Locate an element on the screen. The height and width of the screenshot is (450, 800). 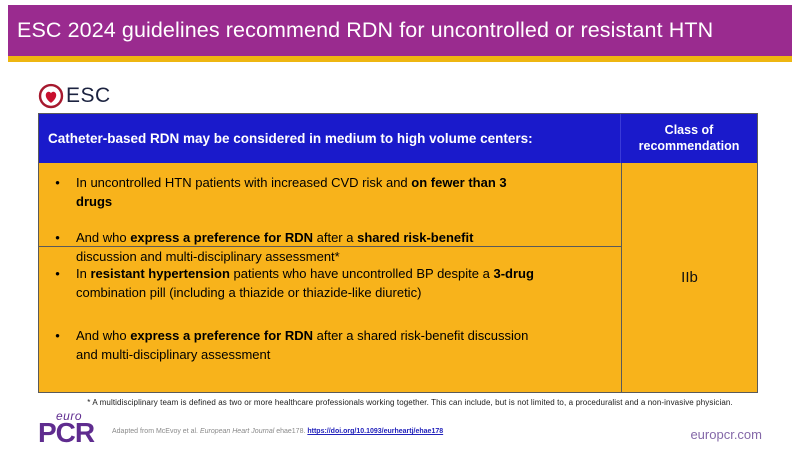
europcr-logo: euro PCR is located at coordinates (78, 428).